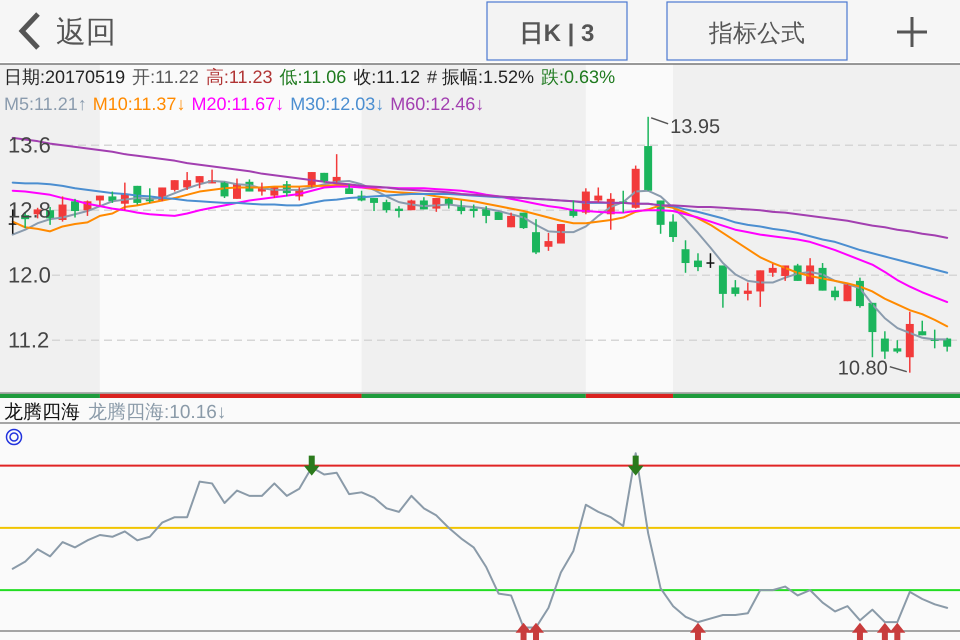  What do you see at coordinates (139, 104) in the screenshot?
I see `text: M10:11.37↓` at bounding box center [139, 104].